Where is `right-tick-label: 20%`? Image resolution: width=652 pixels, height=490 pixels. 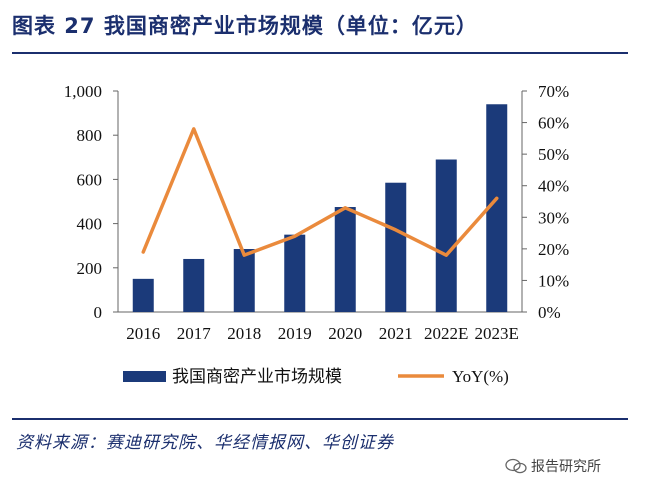 right-tick-label: 20% is located at coordinates (553, 249).